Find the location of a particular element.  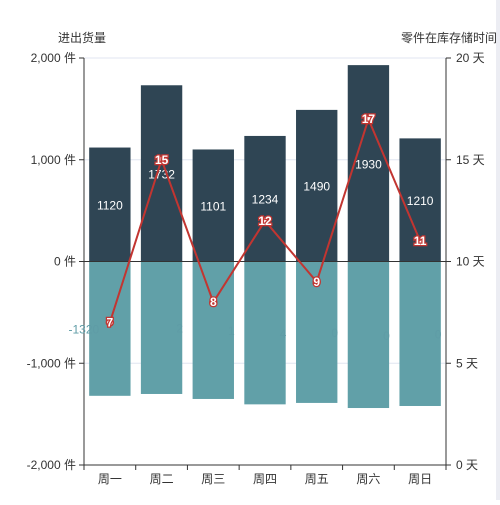

x-axis-tick-label: 周六 is located at coordinates (368, 479).